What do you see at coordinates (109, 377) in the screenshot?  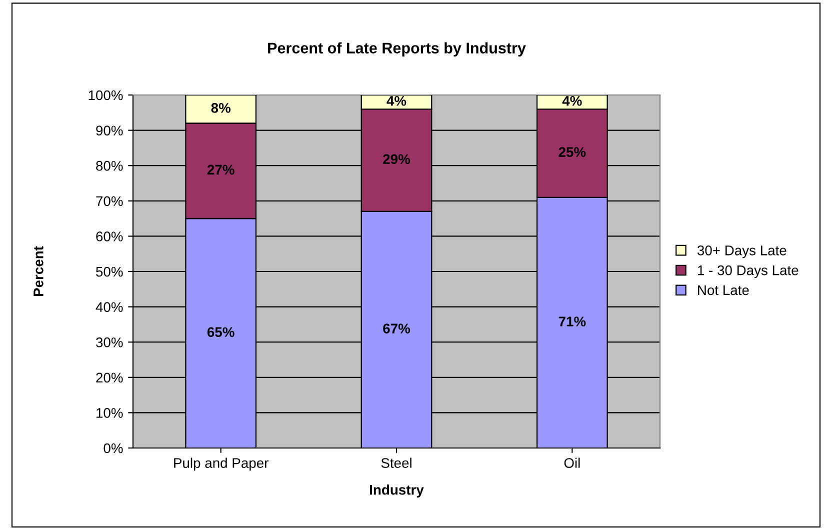 I see `y-tick-label: 20%` at bounding box center [109, 377].